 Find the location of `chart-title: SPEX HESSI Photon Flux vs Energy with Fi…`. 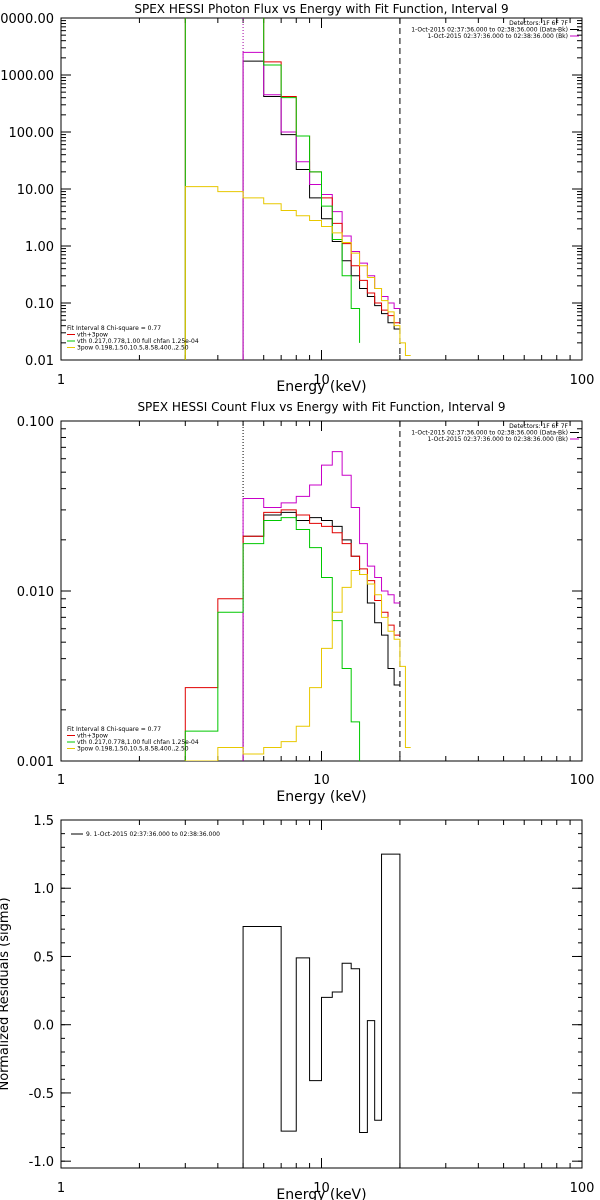

chart-title: SPEX HESSI Photon Flux vs Energy with Fi… is located at coordinates (321, 9).